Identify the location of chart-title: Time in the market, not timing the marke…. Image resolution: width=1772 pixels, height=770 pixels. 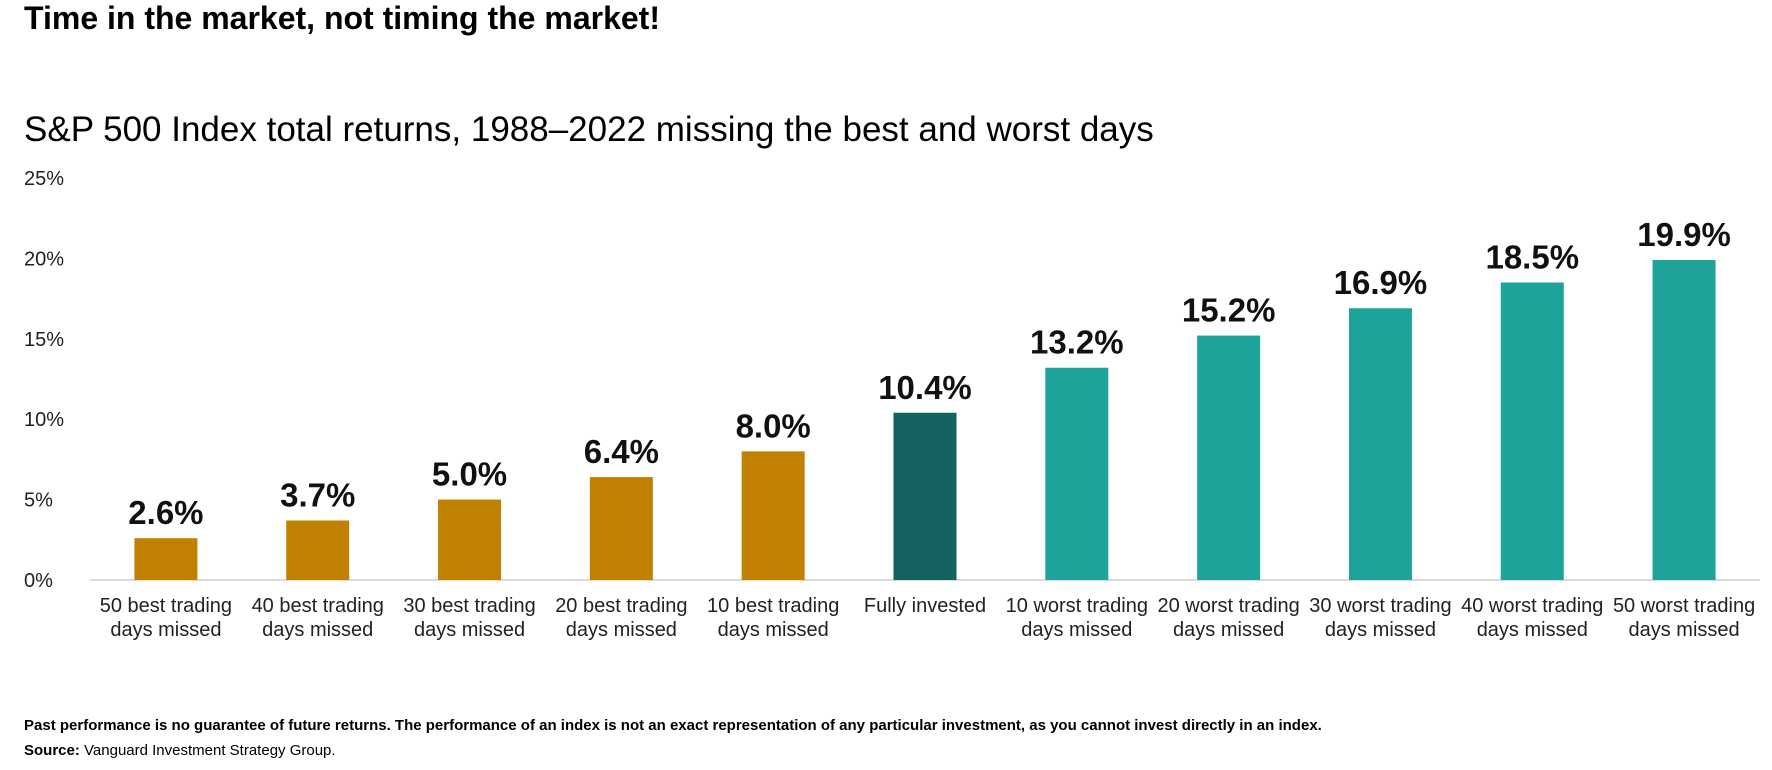
(342, 18).